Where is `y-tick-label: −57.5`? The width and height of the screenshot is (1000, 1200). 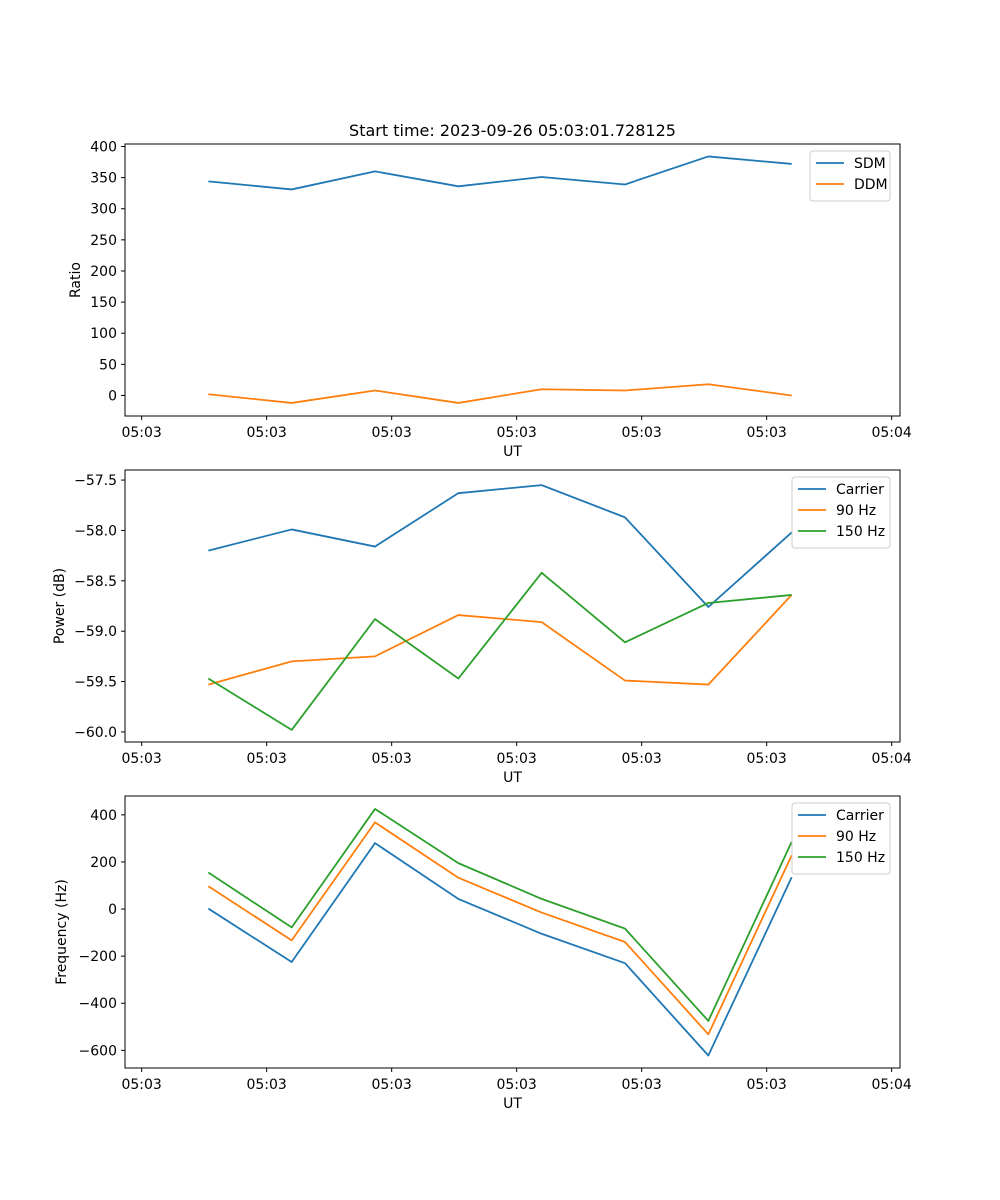 y-tick-label: −57.5 is located at coordinates (95, 481).